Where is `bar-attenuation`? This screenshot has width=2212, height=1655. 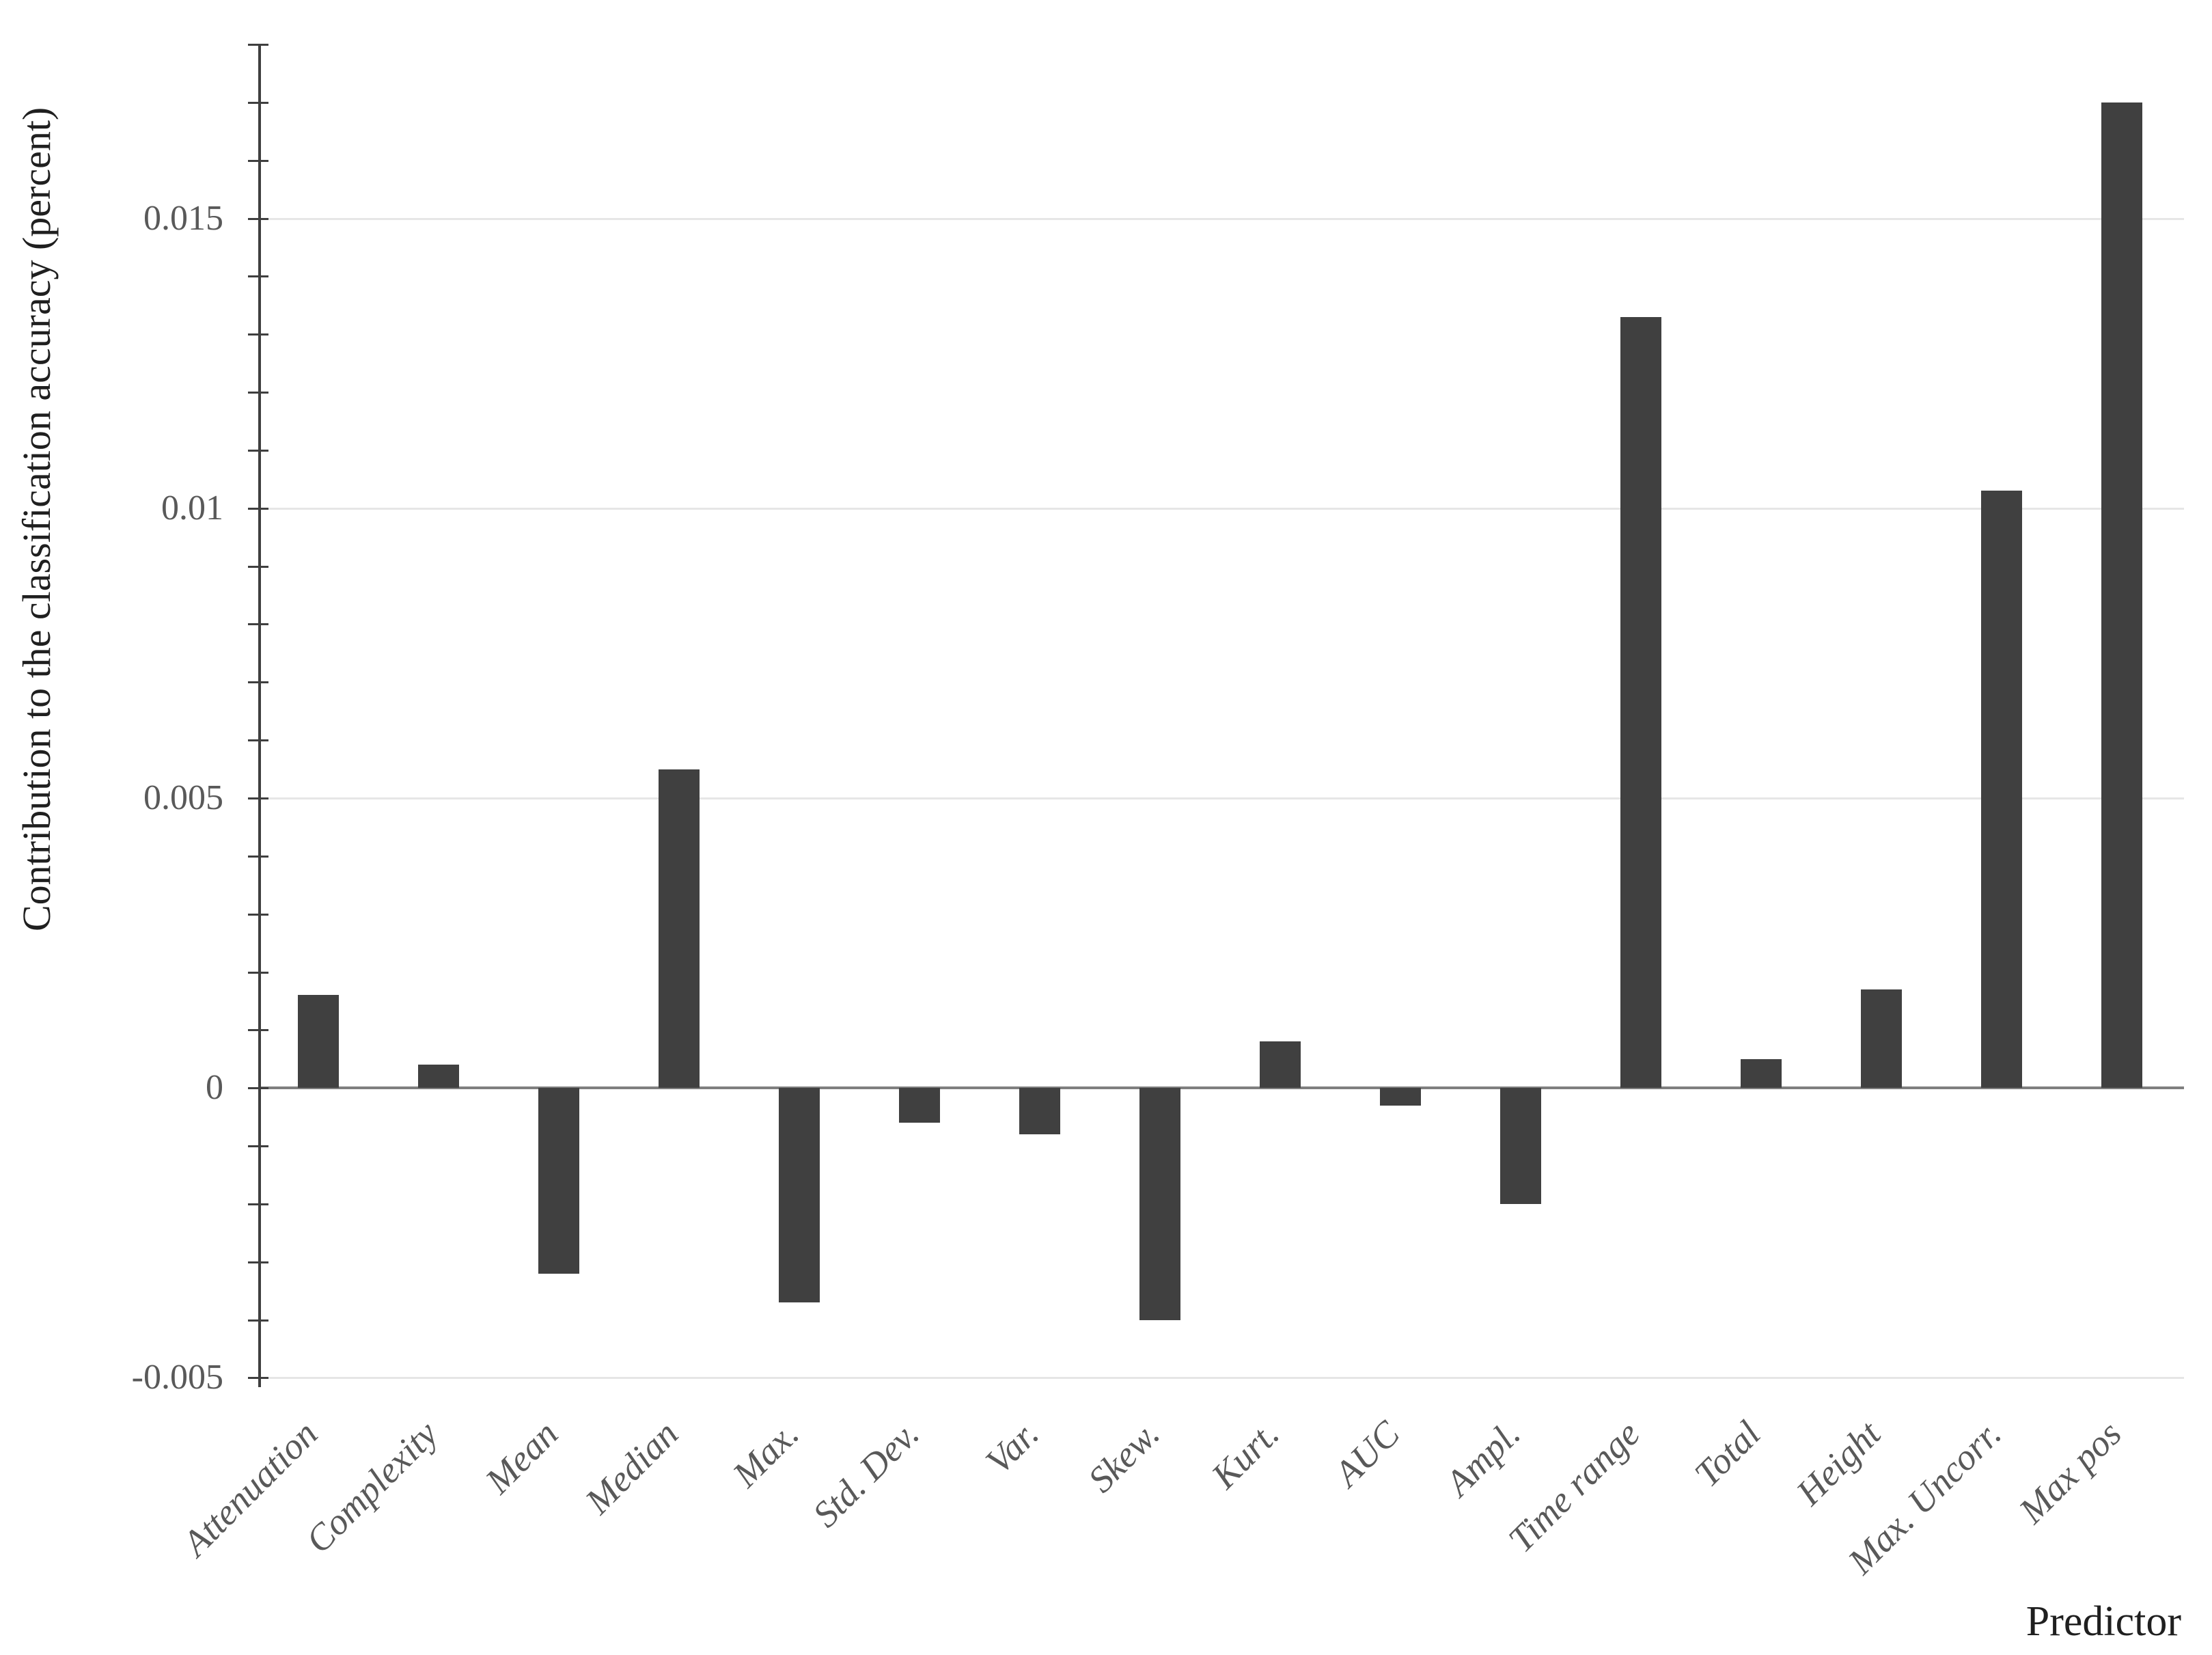
bar-attenuation is located at coordinates (319, 1042).